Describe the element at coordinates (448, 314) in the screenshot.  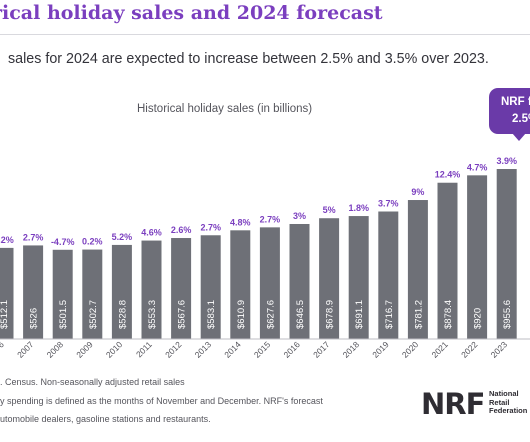
I see `value-label-2021: $878.4` at that location.